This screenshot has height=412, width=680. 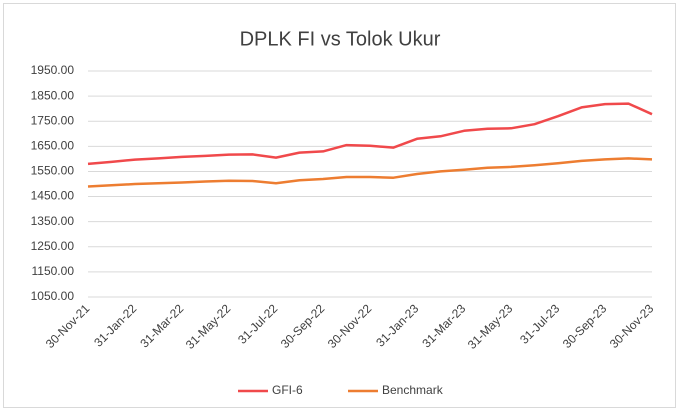 What do you see at coordinates (287, 390) in the screenshot?
I see `legend-label: GFI-6` at bounding box center [287, 390].